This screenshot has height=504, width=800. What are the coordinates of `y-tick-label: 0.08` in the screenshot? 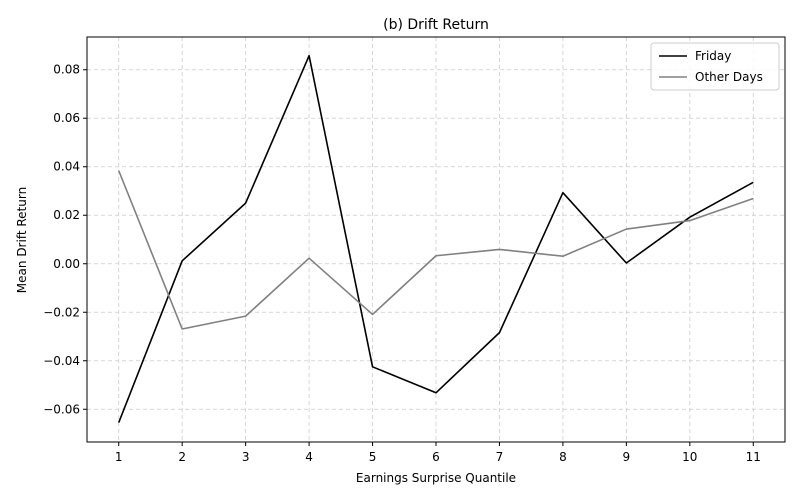 It's located at (66, 70).